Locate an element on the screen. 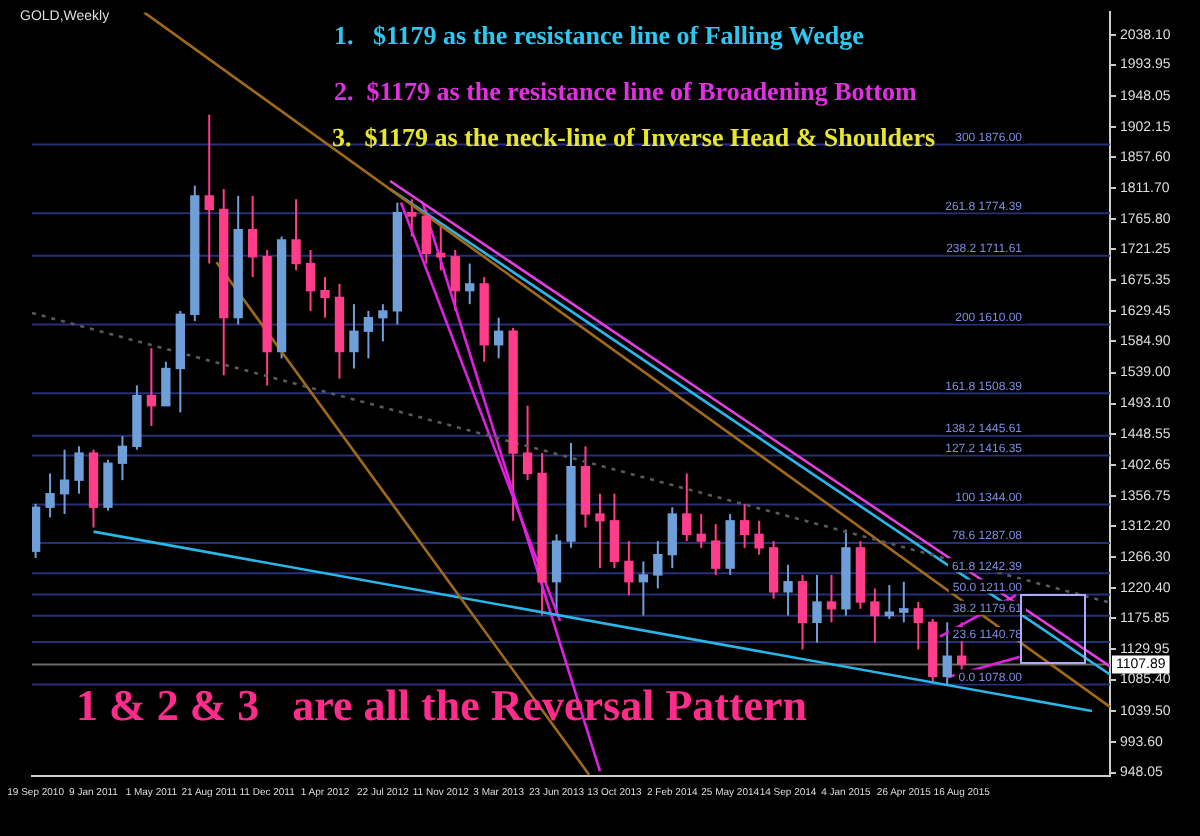  annotation: 3. $1179 as the neck-line of Inverse Head & Shoulders is located at coordinates (634, 137).